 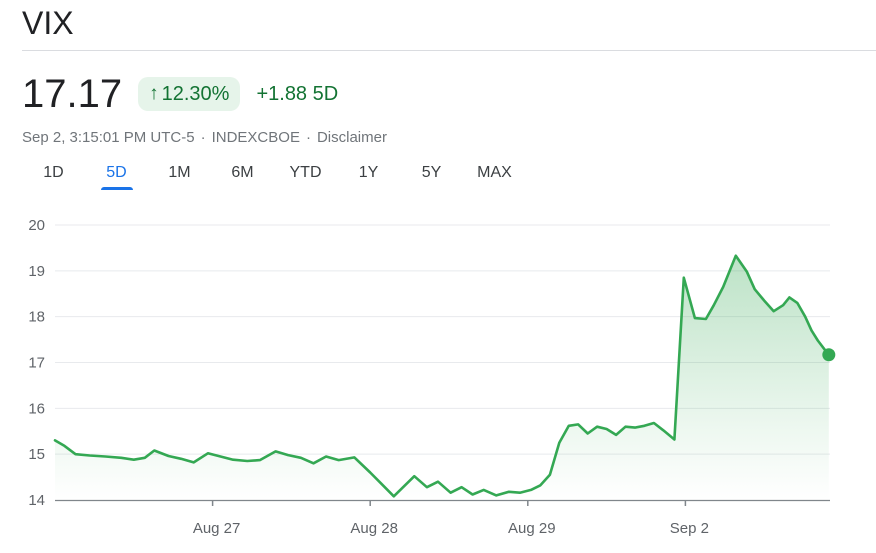 What do you see at coordinates (36, 363) in the screenshot?
I see `y-axis-label: 17` at bounding box center [36, 363].